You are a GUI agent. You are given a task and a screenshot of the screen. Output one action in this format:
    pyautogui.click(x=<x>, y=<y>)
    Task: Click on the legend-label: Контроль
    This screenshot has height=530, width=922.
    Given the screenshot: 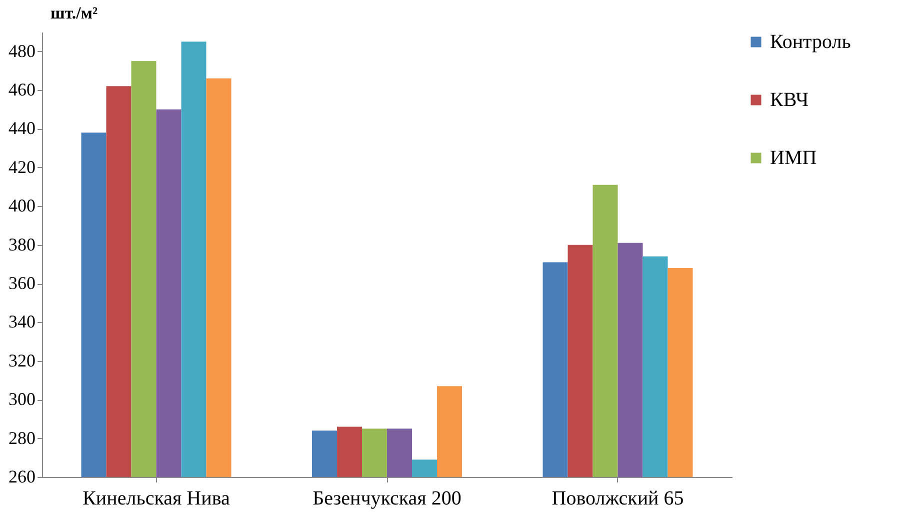 What is the action you would take?
    pyautogui.click(x=810, y=42)
    